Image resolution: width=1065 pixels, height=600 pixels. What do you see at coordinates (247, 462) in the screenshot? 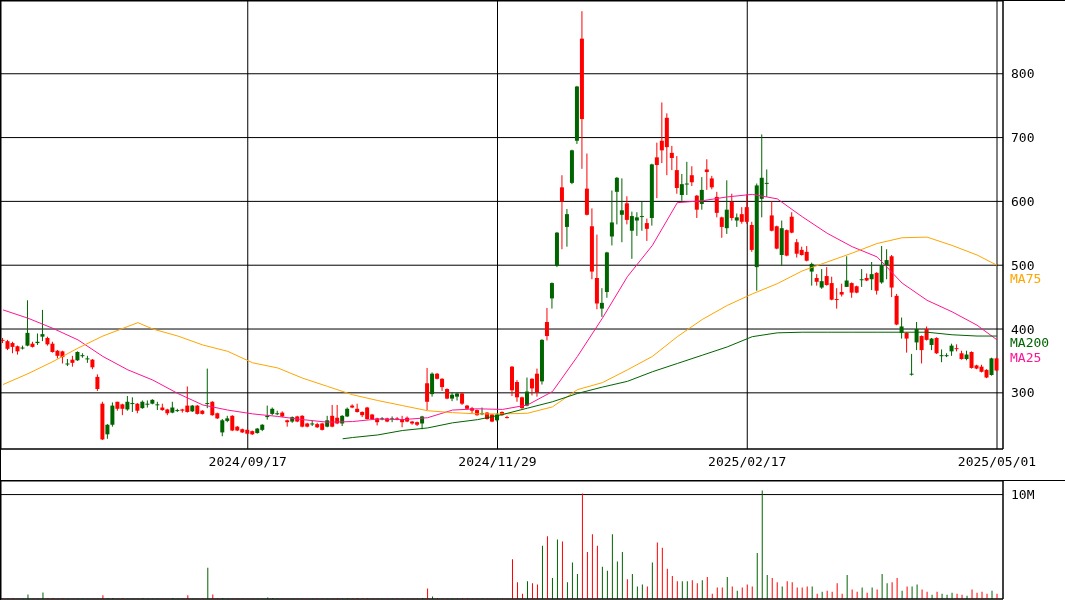
I see `x-tick-label: 2024/09/17` at bounding box center [247, 462].